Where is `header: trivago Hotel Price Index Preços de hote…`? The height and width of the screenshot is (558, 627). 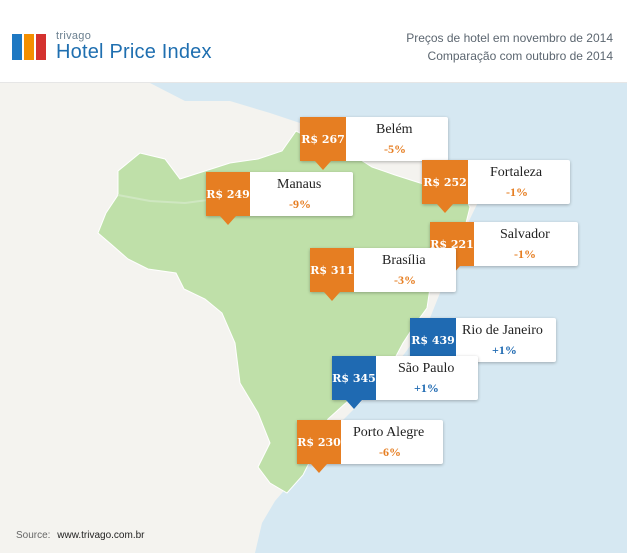 header: trivago Hotel Price Index Preços de hote… is located at coordinates (313, 41).